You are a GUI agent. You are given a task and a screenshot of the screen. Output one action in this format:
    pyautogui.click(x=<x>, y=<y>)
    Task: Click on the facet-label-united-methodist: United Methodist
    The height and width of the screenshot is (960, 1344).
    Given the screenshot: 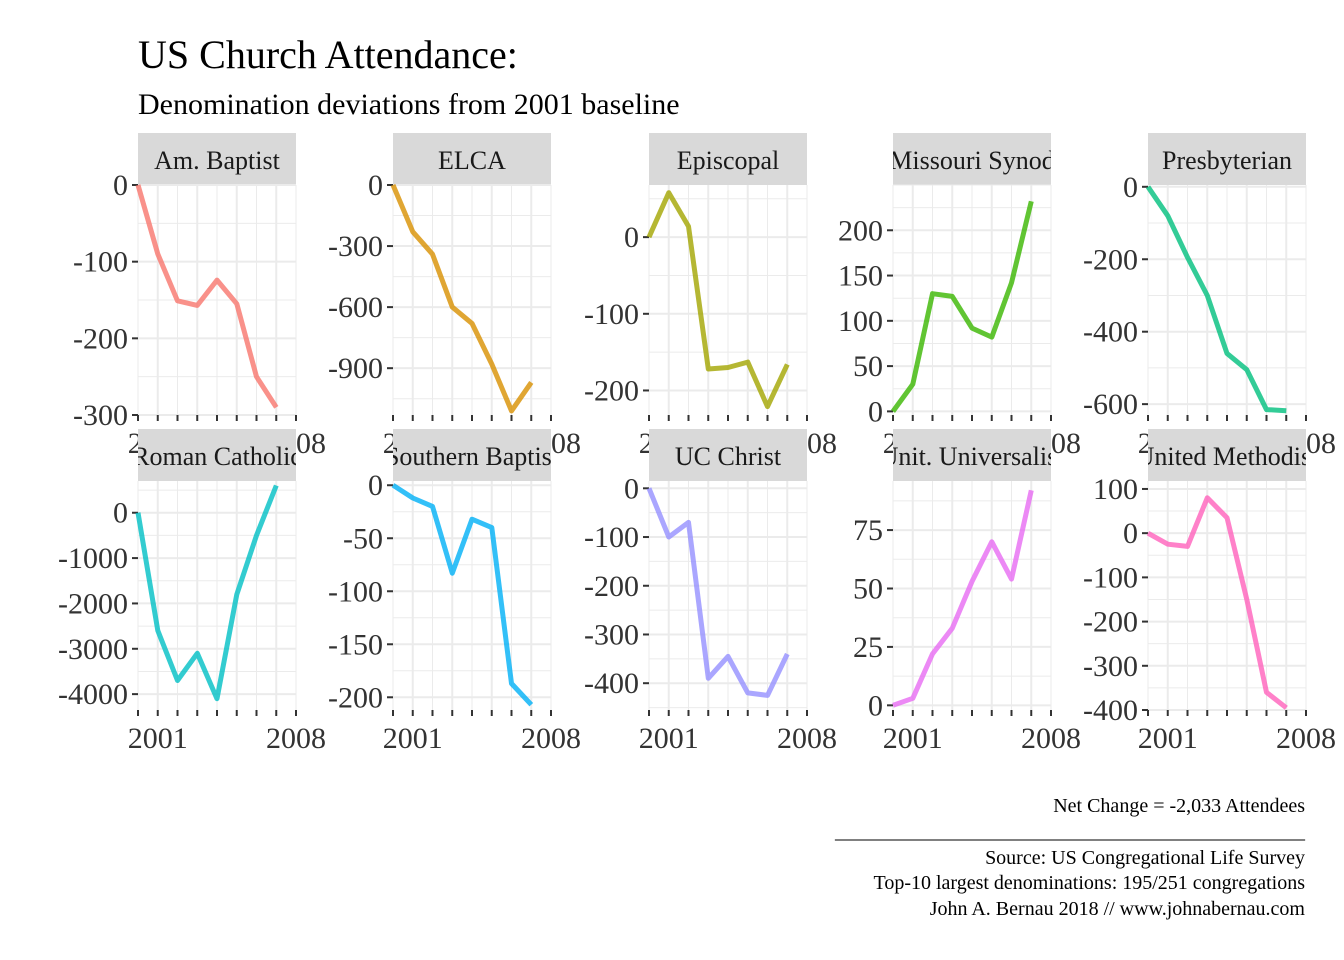 What is the action you would take?
    pyautogui.click(x=1227, y=456)
    